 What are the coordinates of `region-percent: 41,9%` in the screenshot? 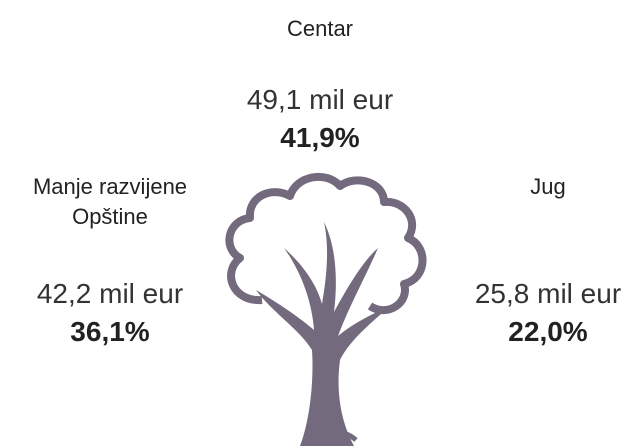 It's located at (320, 137).